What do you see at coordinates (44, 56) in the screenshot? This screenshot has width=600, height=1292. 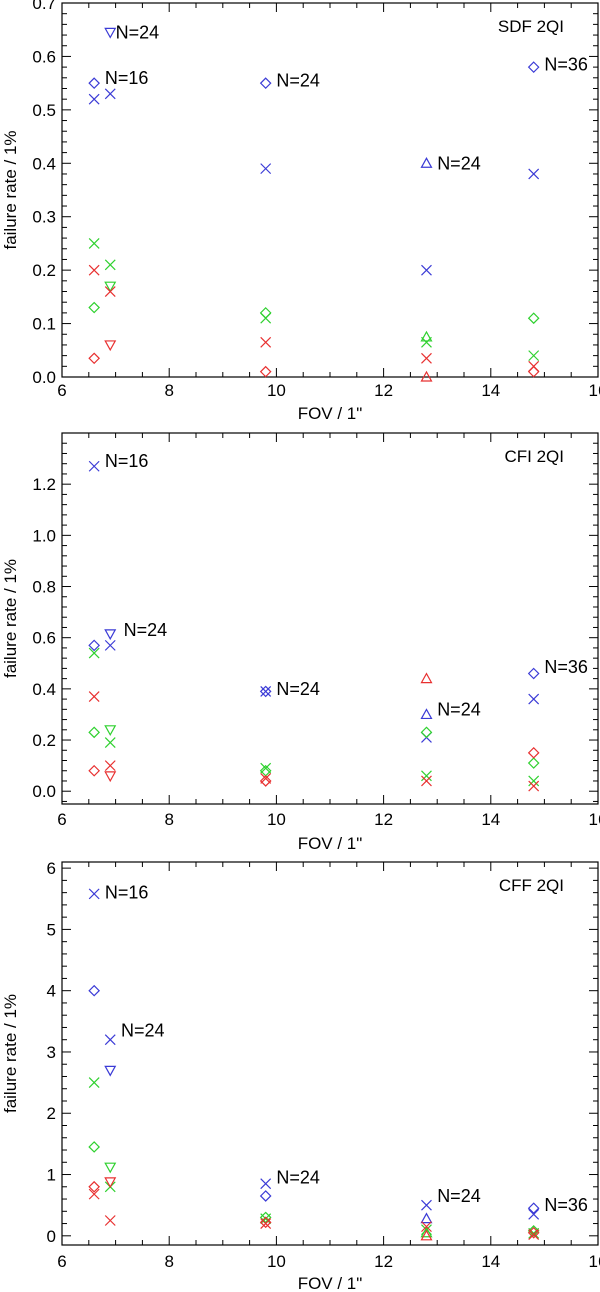 I see `y-tick-label: 0.6` at bounding box center [44, 56].